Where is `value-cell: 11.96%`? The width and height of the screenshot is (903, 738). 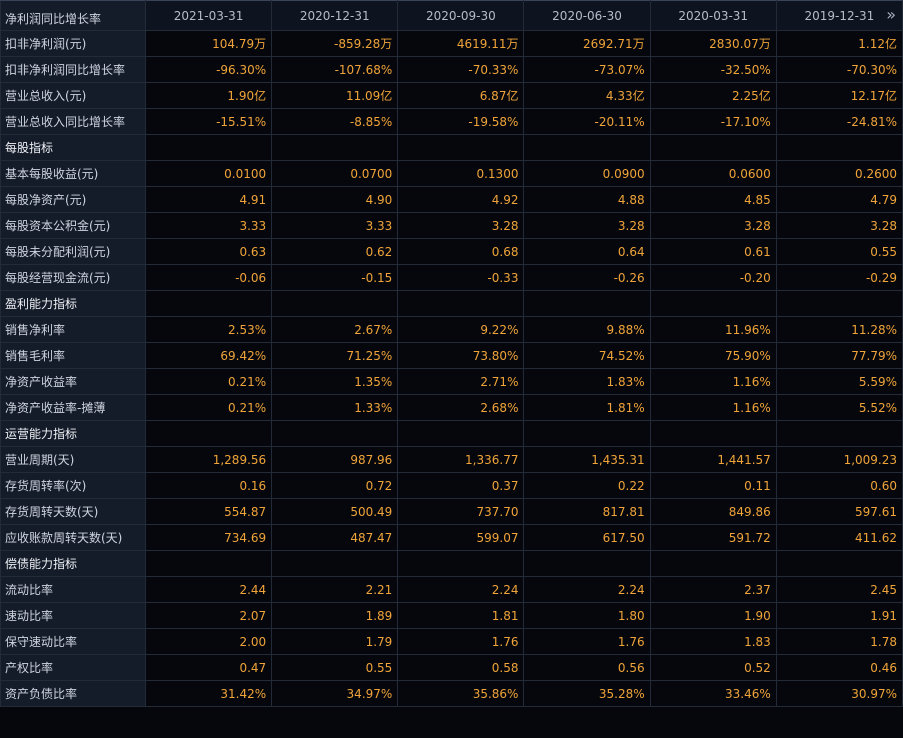
value-cell: 11.96% is located at coordinates (713, 329).